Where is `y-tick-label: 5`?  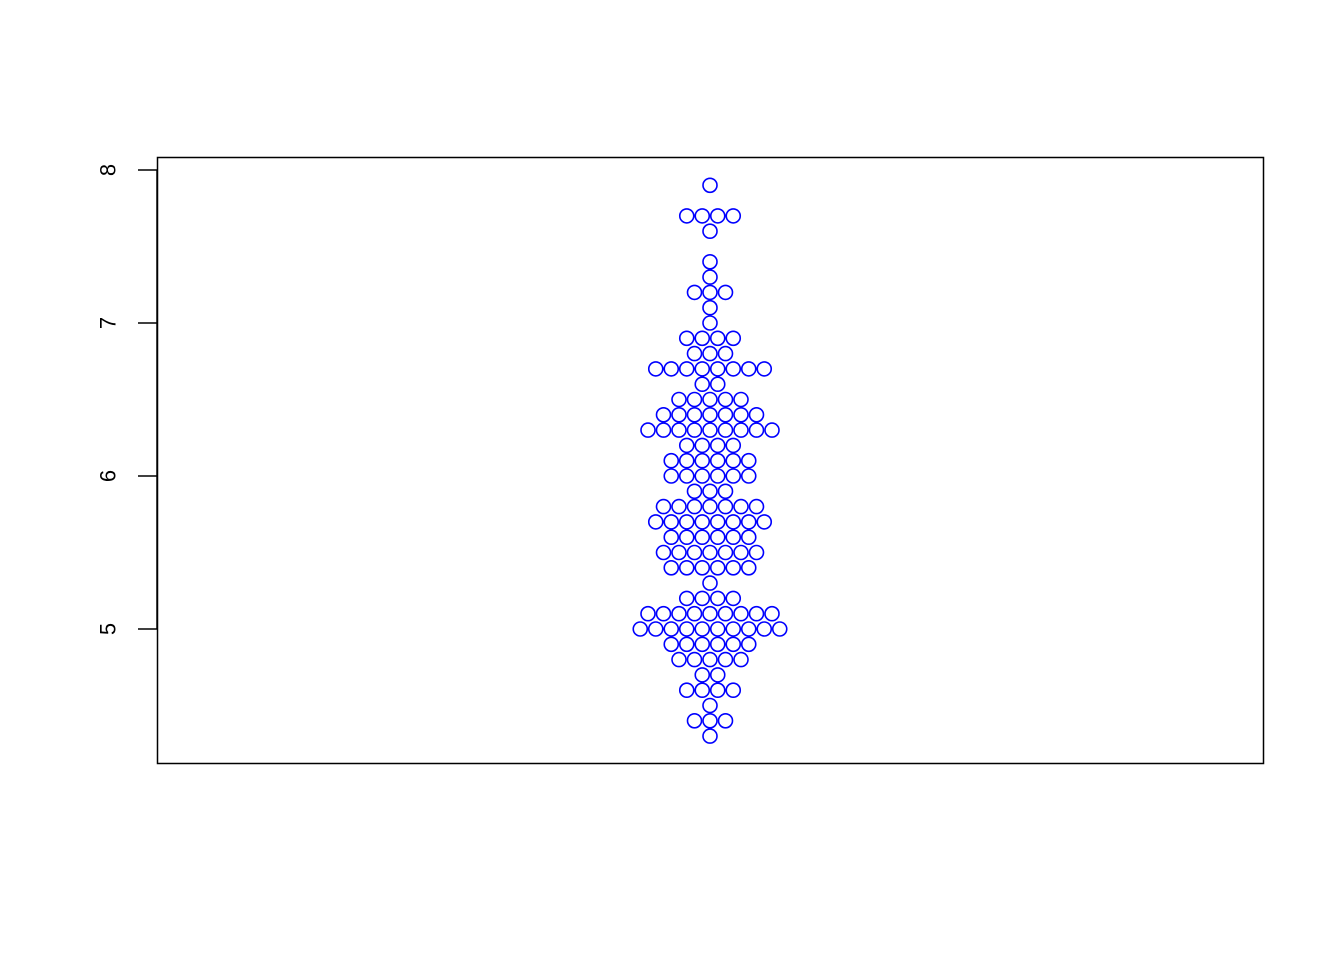
y-tick-label: 5 is located at coordinates (108, 629).